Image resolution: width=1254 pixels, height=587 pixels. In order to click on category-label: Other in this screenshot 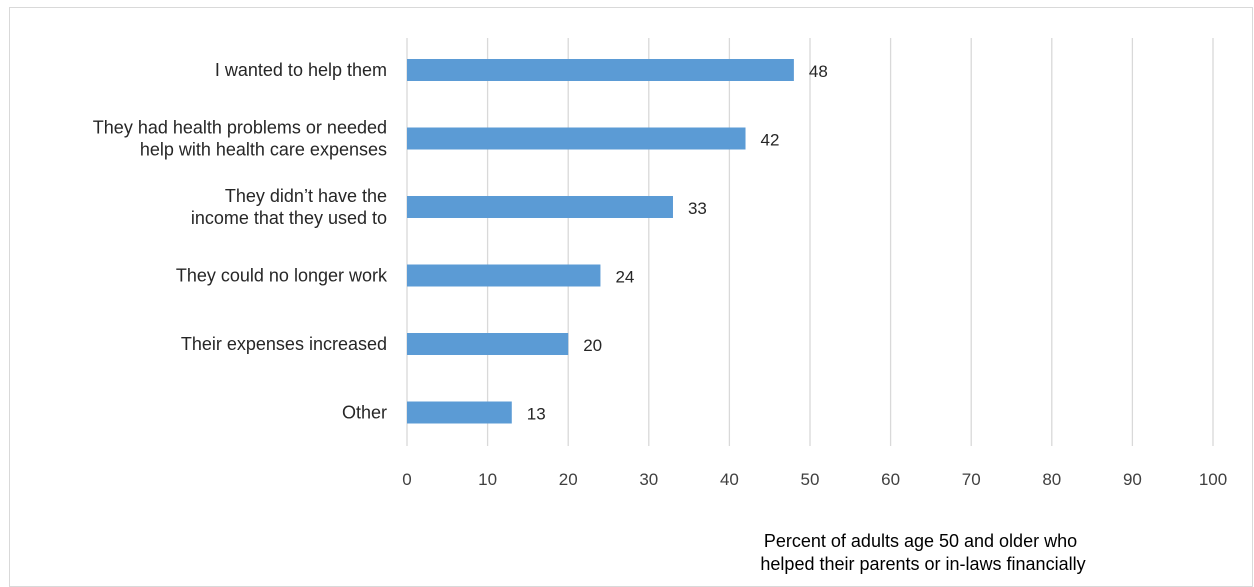, I will do `click(364, 413)`.